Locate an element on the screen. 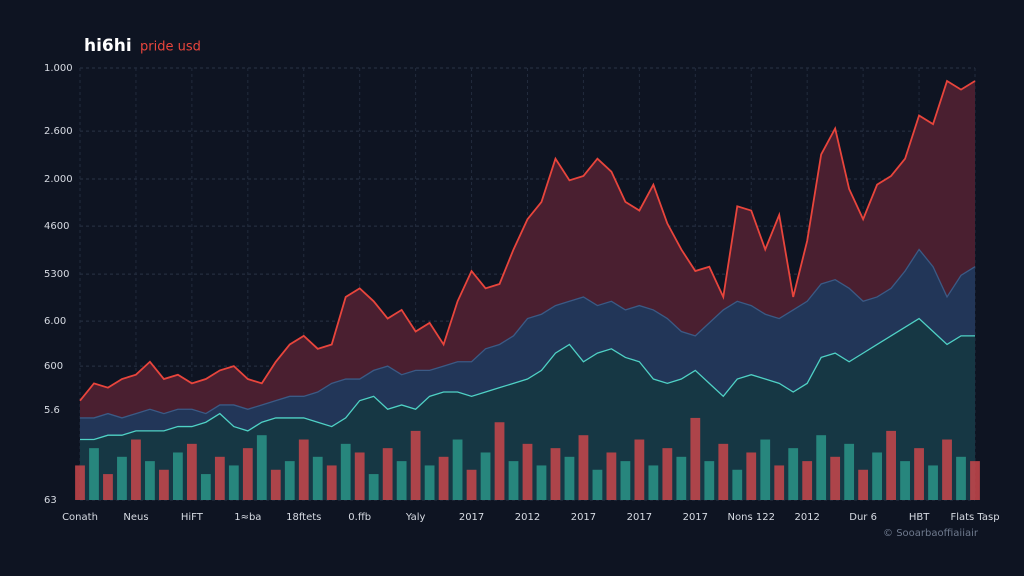  chart-title: hi6hi is located at coordinates (108, 46).